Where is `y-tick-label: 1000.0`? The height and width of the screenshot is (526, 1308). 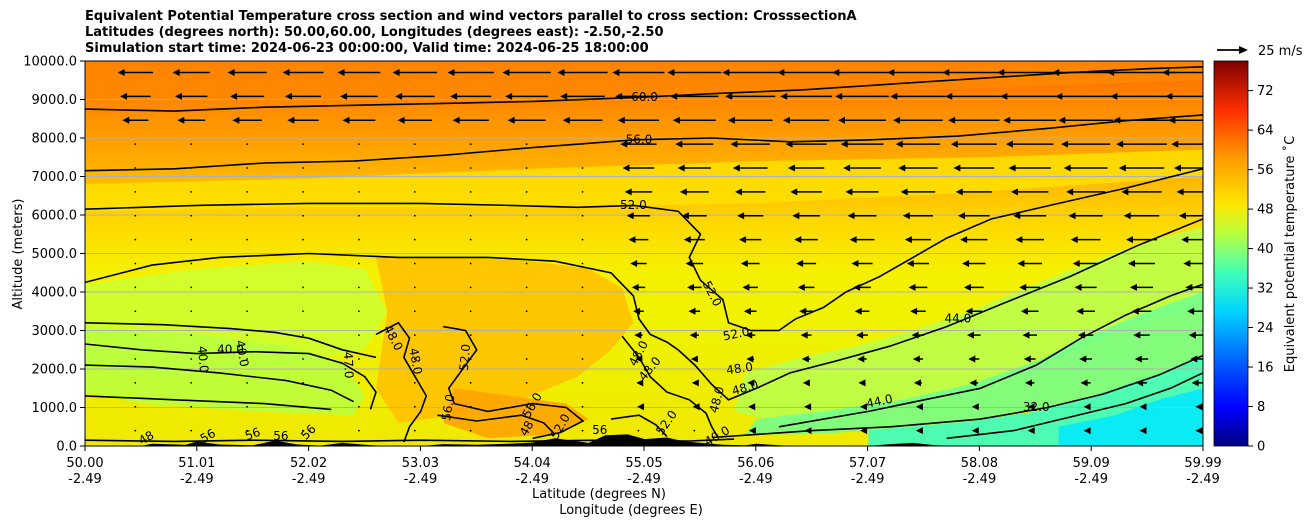
y-tick-label: 1000.0 is located at coordinates (55, 408).